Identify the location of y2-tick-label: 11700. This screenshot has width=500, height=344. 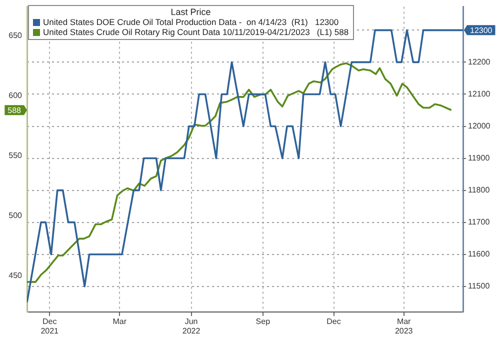
(479, 222).